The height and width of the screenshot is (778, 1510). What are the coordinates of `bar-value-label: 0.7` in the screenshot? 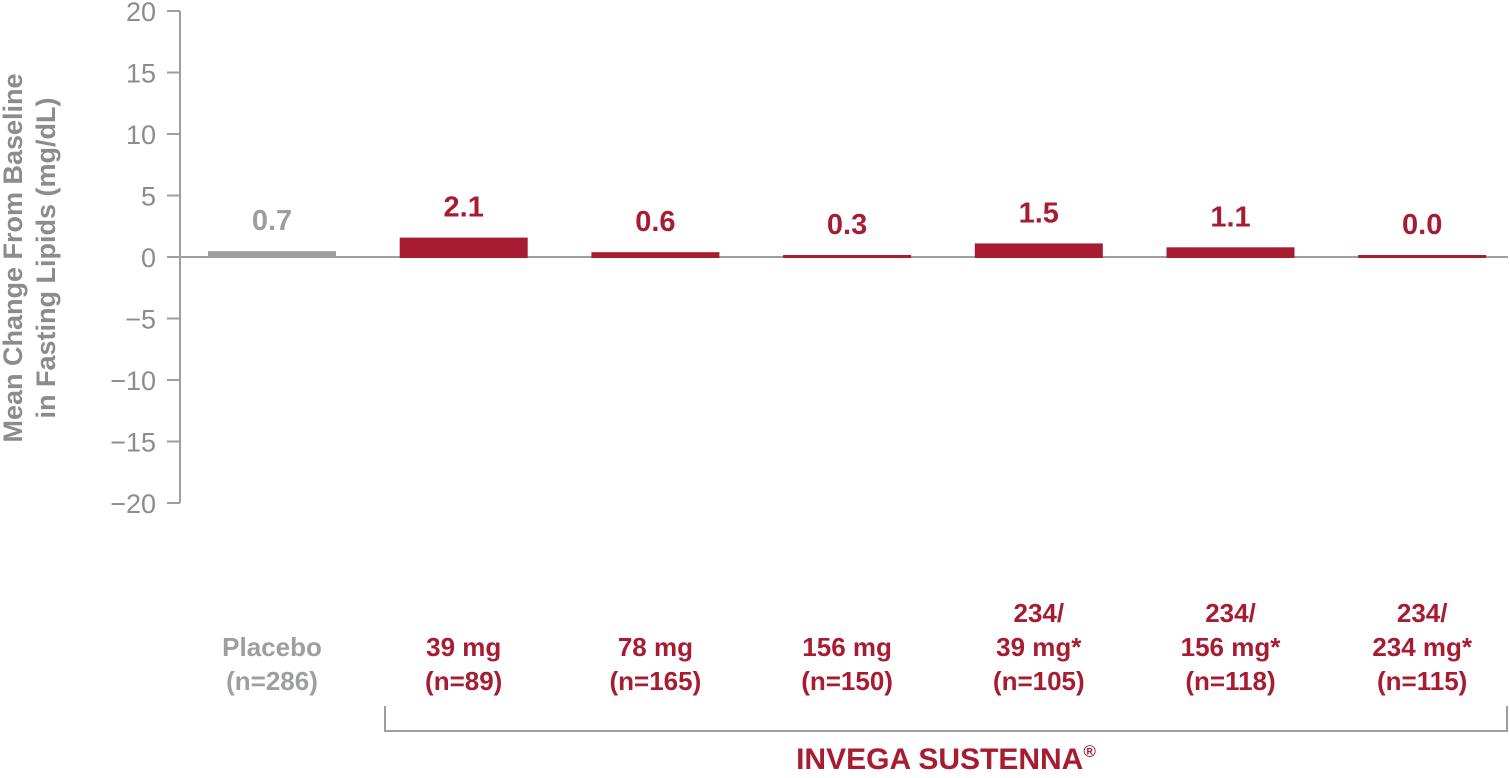 It's located at (272, 221).